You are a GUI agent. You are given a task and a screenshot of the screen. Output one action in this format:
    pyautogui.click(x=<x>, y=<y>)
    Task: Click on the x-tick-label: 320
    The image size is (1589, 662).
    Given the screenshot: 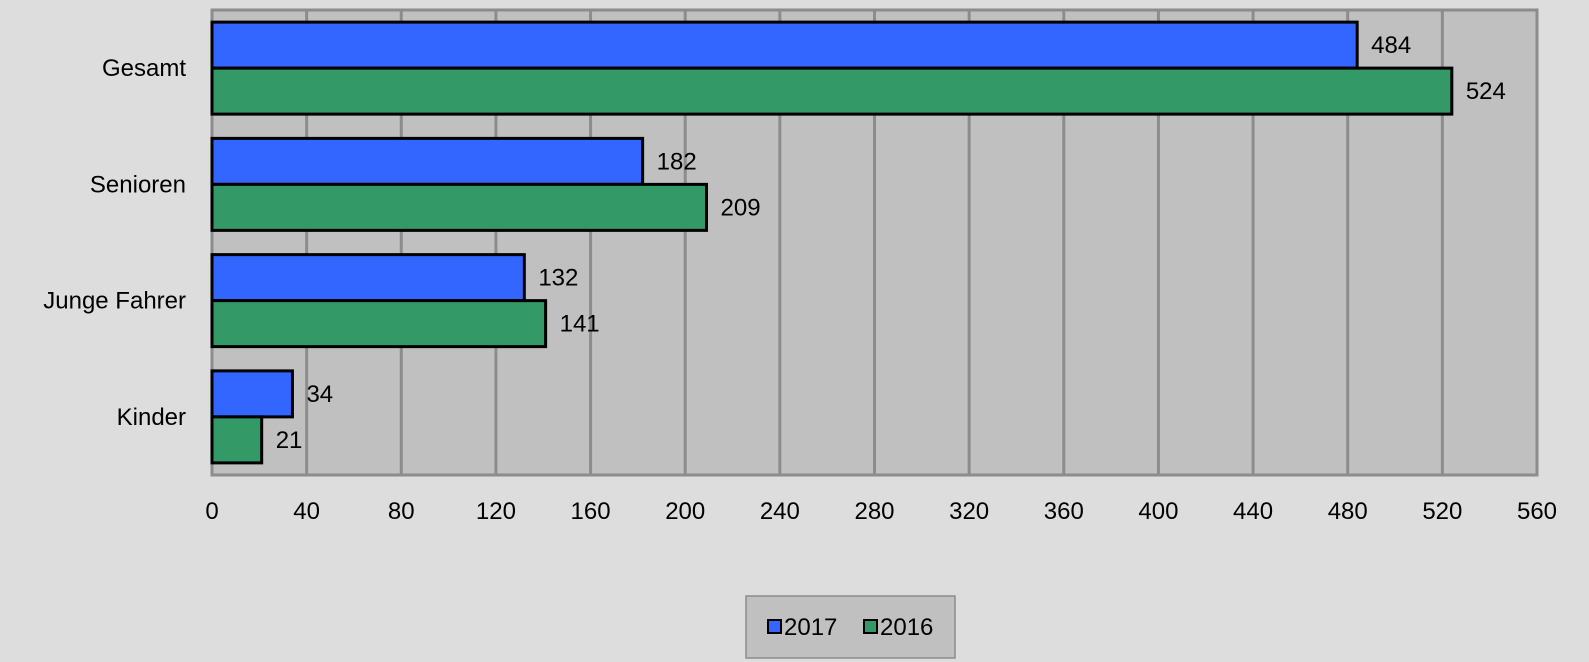 What is the action you would take?
    pyautogui.click(x=969, y=511)
    